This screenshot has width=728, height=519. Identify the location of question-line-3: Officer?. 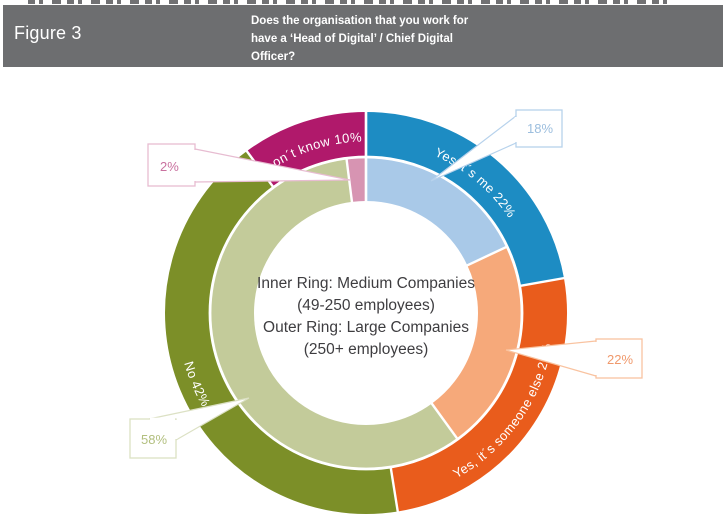
(273, 57).